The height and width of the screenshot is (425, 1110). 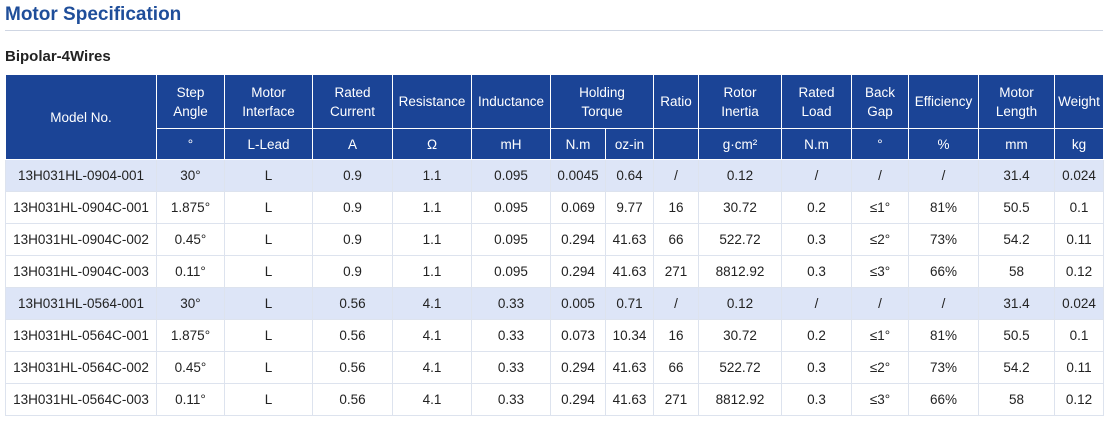 What do you see at coordinates (629, 207) in the screenshot?
I see `table-cell: 9.77` at bounding box center [629, 207].